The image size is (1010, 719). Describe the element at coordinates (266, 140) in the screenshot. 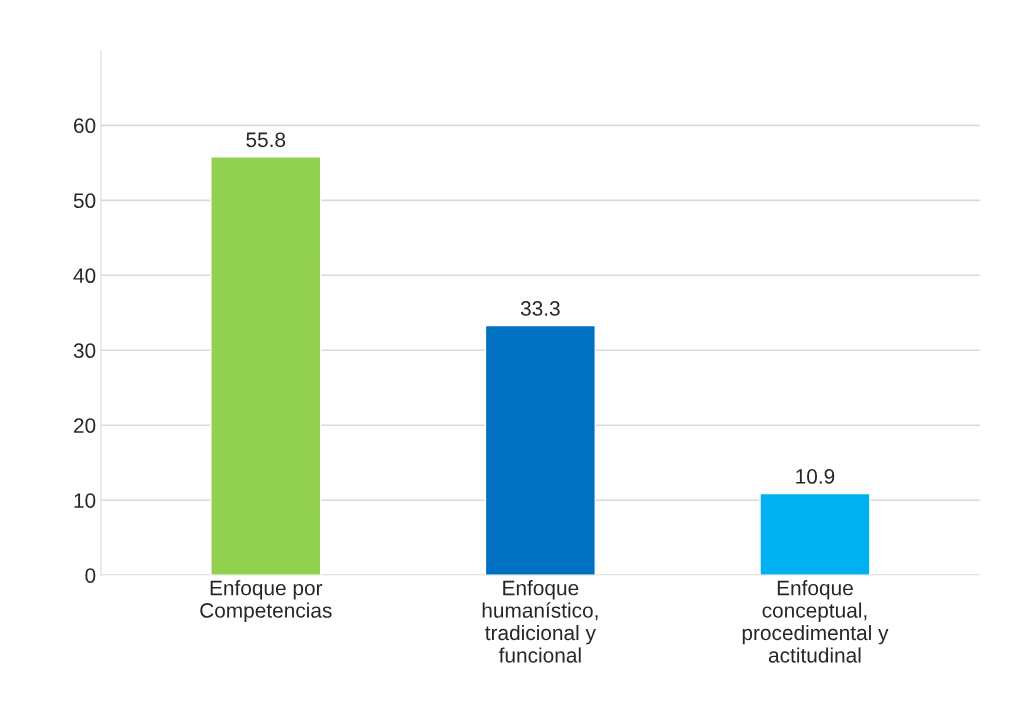

I see `data-label: 55.8` at that location.